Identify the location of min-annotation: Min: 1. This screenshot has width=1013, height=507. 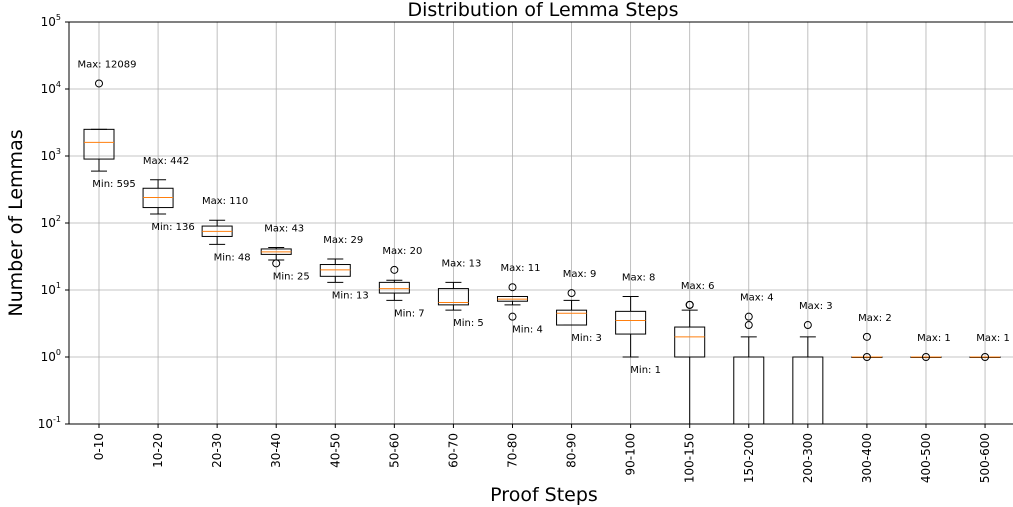
(645, 370).